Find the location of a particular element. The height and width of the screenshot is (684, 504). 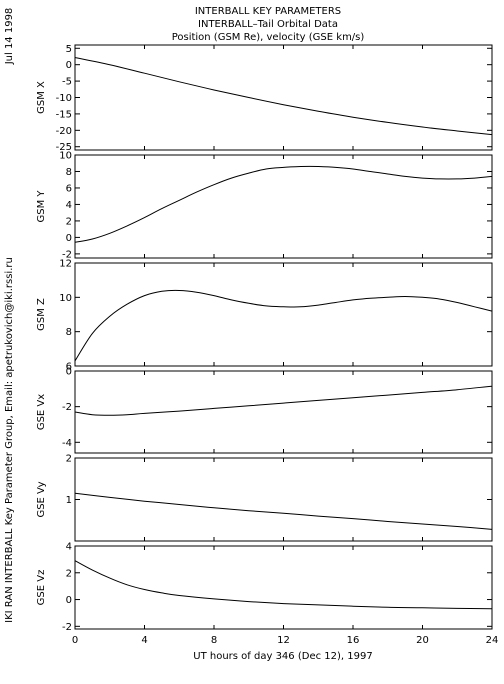

chart-title-line-2: INTERBALL–Tail Orbital Data is located at coordinates (268, 24).